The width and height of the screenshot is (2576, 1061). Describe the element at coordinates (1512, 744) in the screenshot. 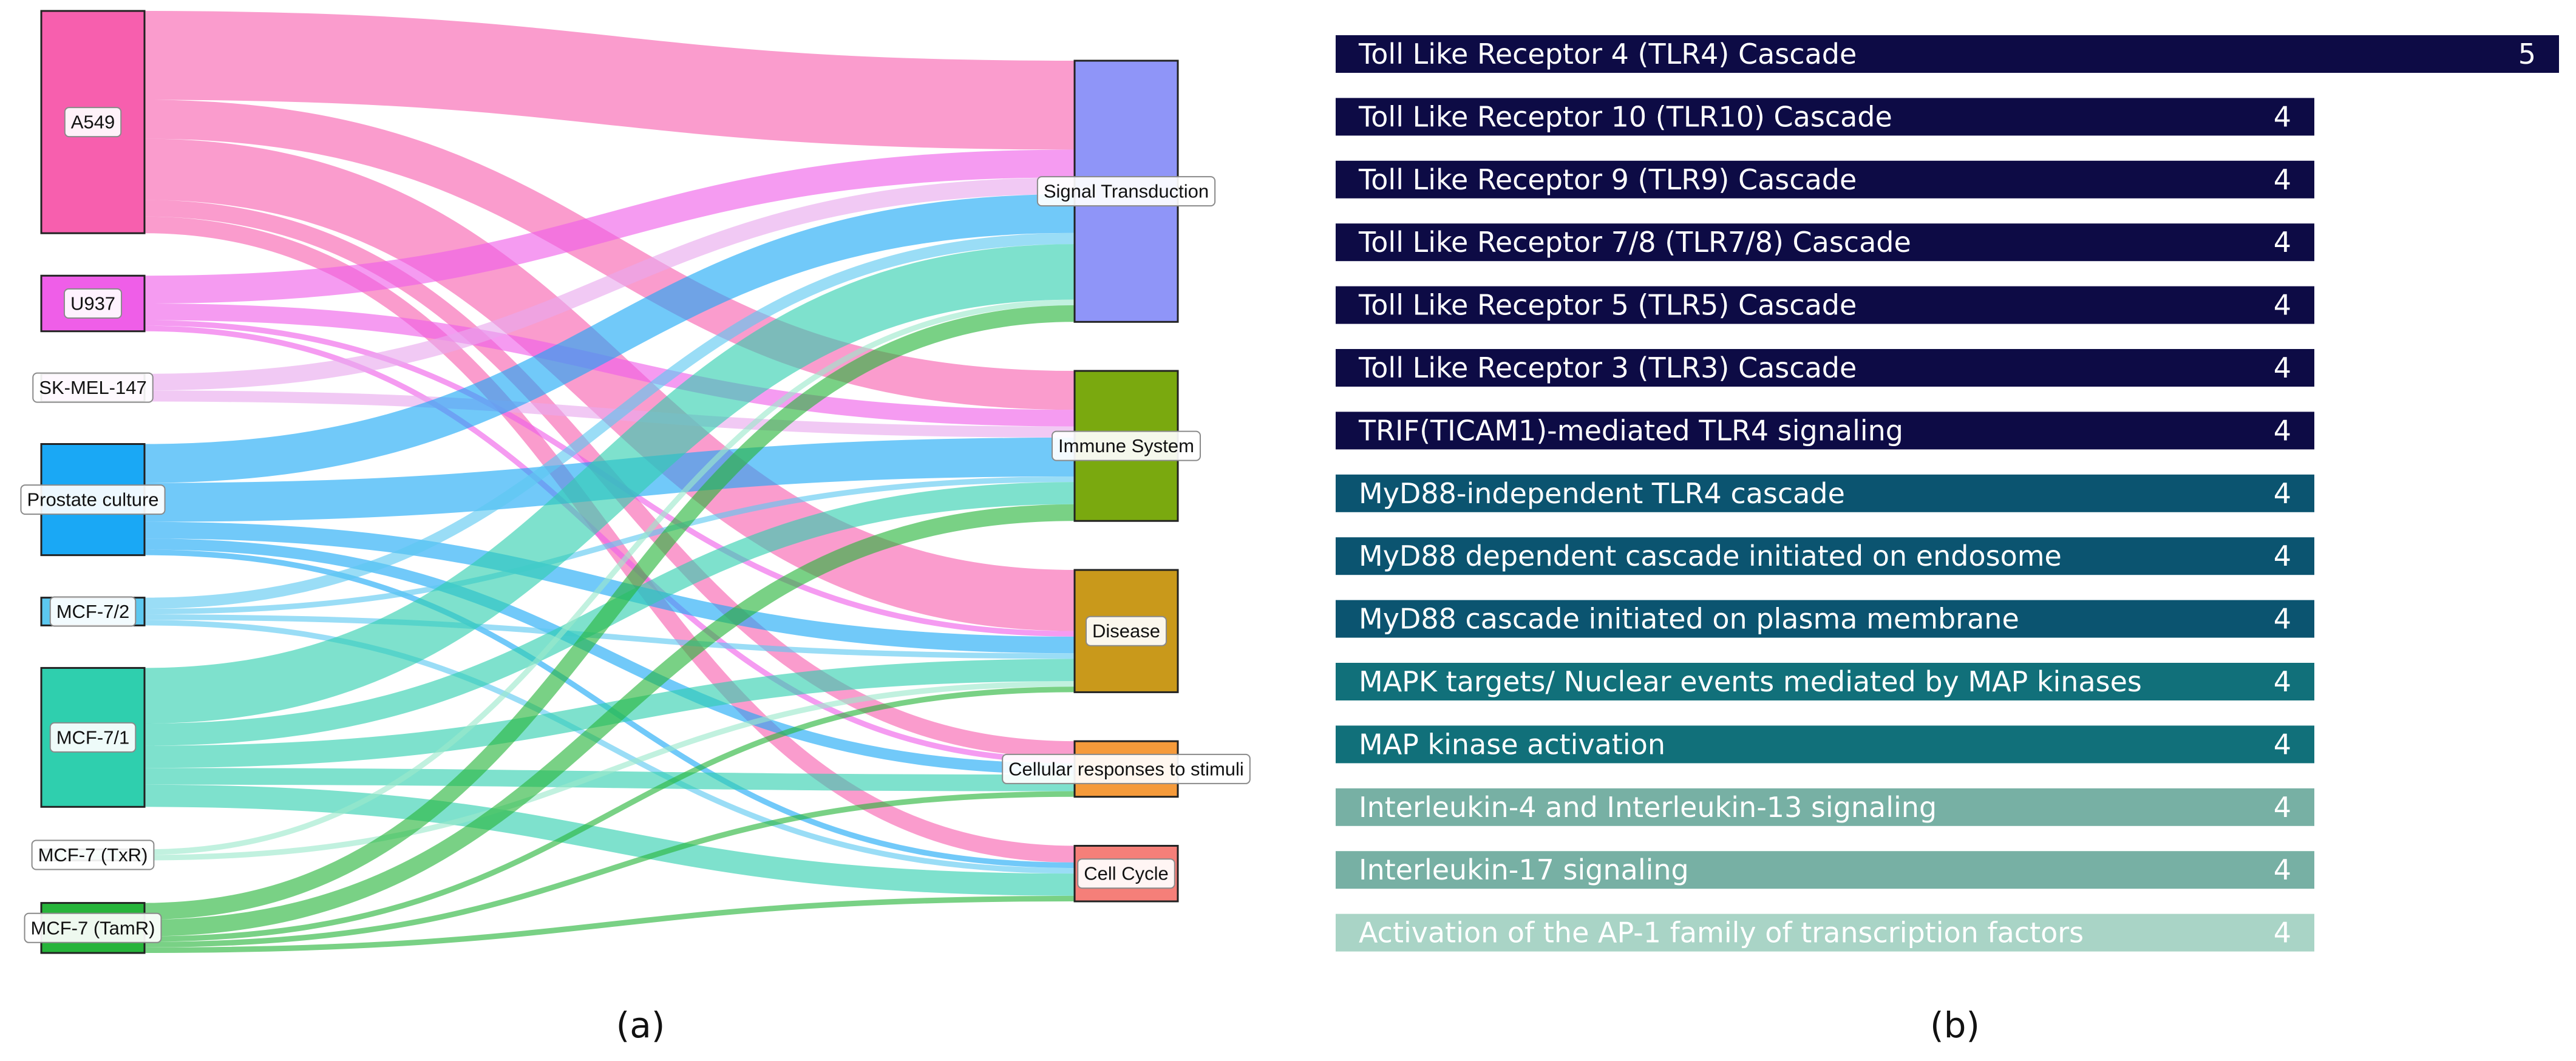

I see `bar-category-label: MAP kinase activation` at that location.